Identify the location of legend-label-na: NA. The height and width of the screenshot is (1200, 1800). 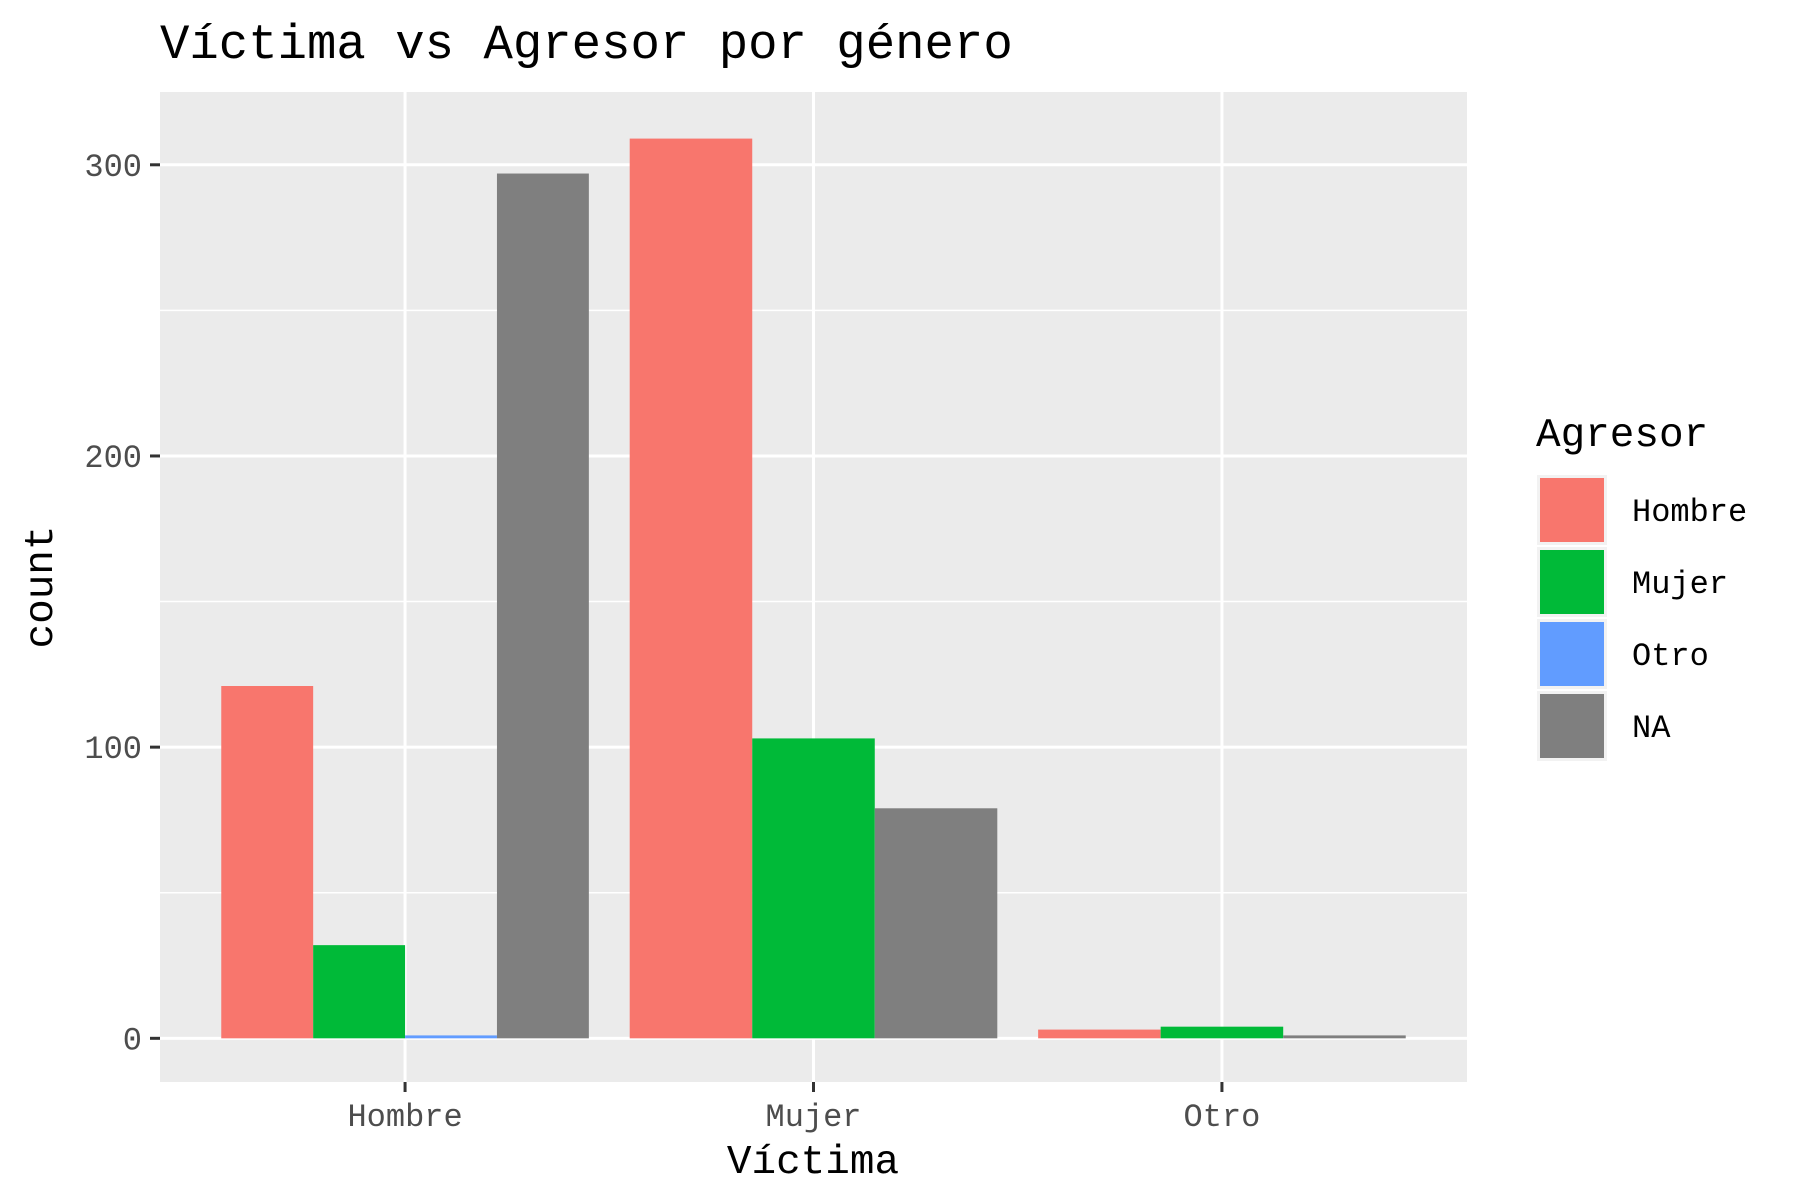
(1651, 728).